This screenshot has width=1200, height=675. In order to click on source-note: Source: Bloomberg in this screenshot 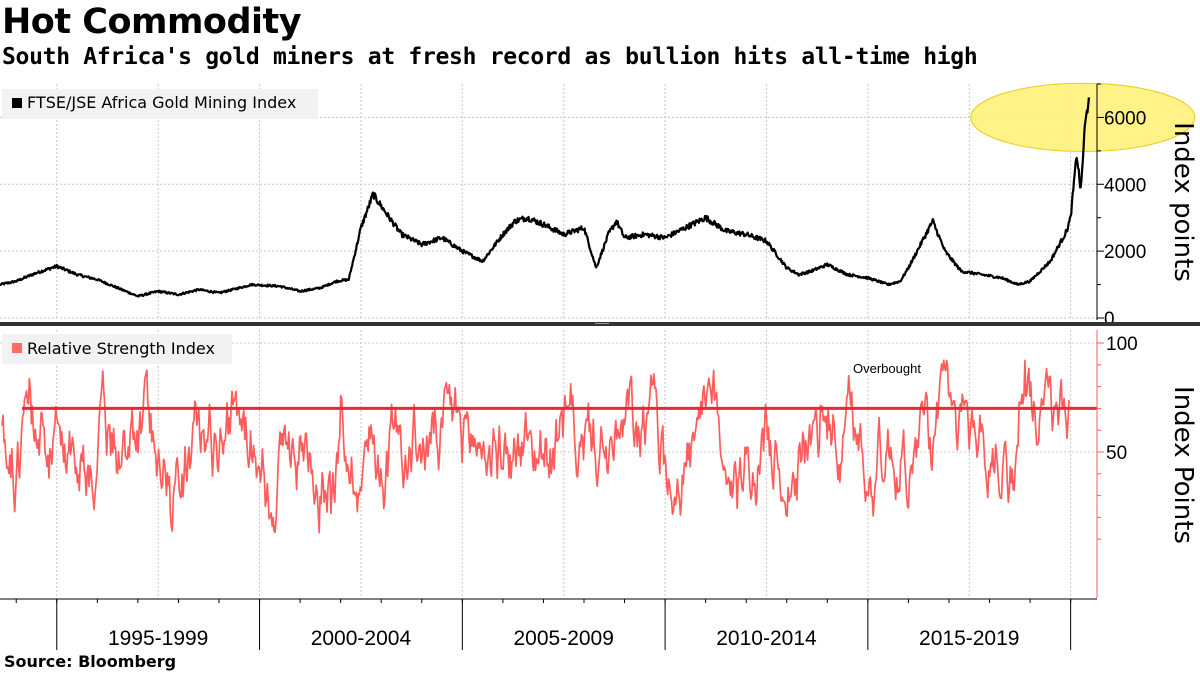, I will do `click(90, 661)`.